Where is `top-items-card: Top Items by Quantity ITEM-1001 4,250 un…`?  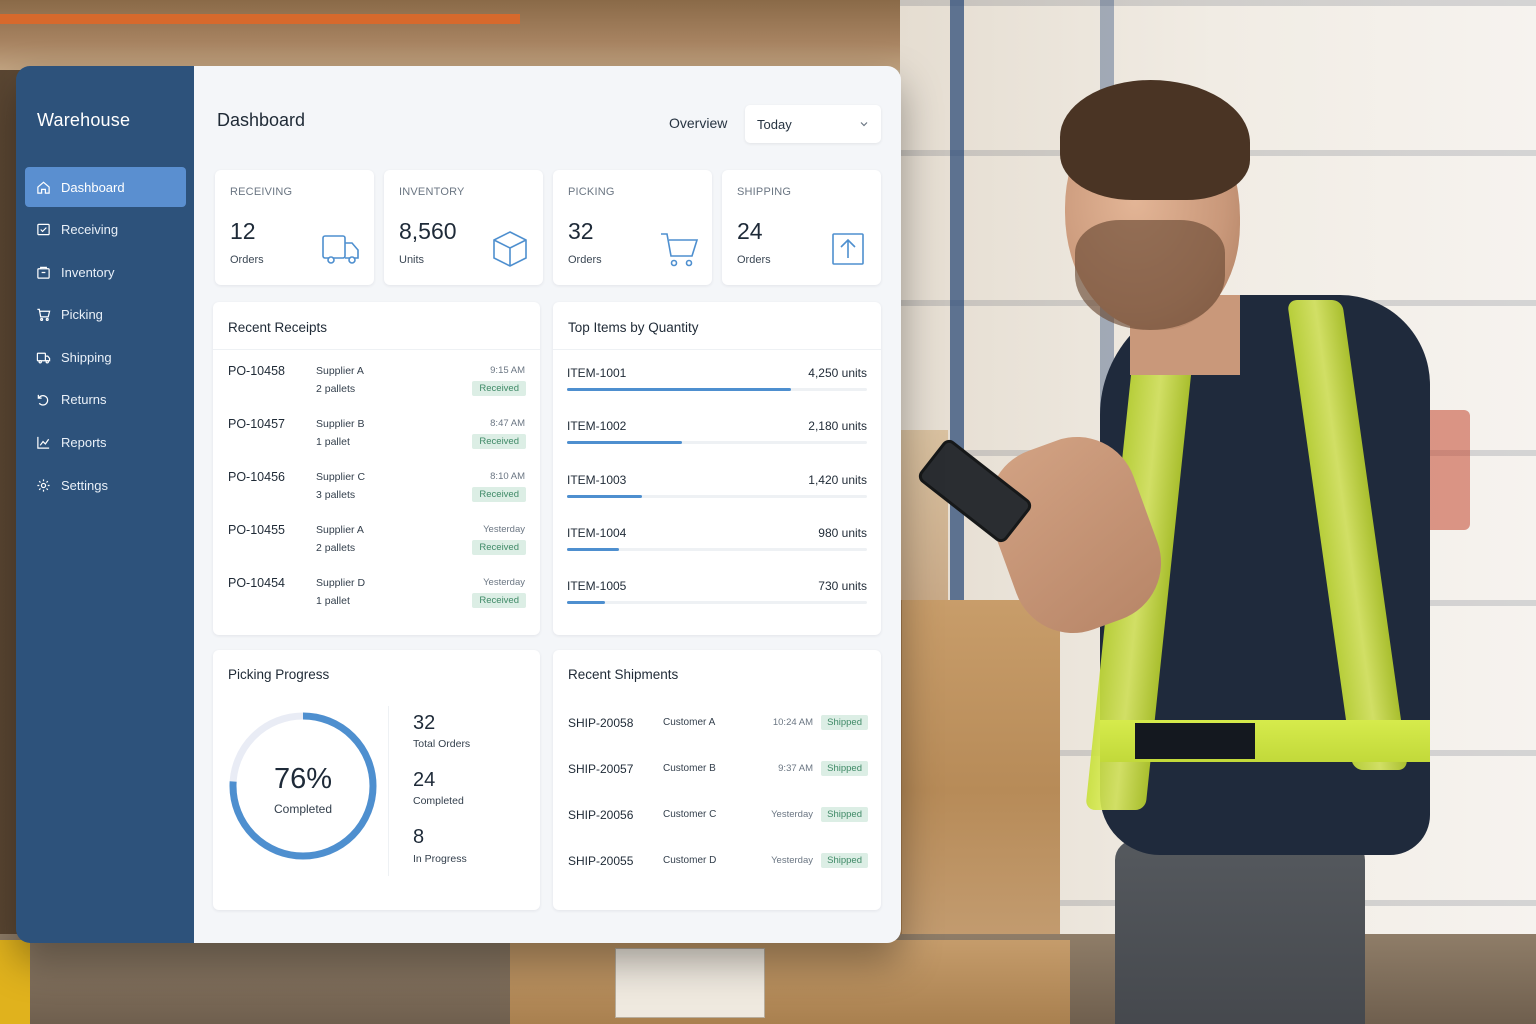 top-items-card: Top Items by Quantity ITEM-1001 4,250 un… is located at coordinates (717, 468).